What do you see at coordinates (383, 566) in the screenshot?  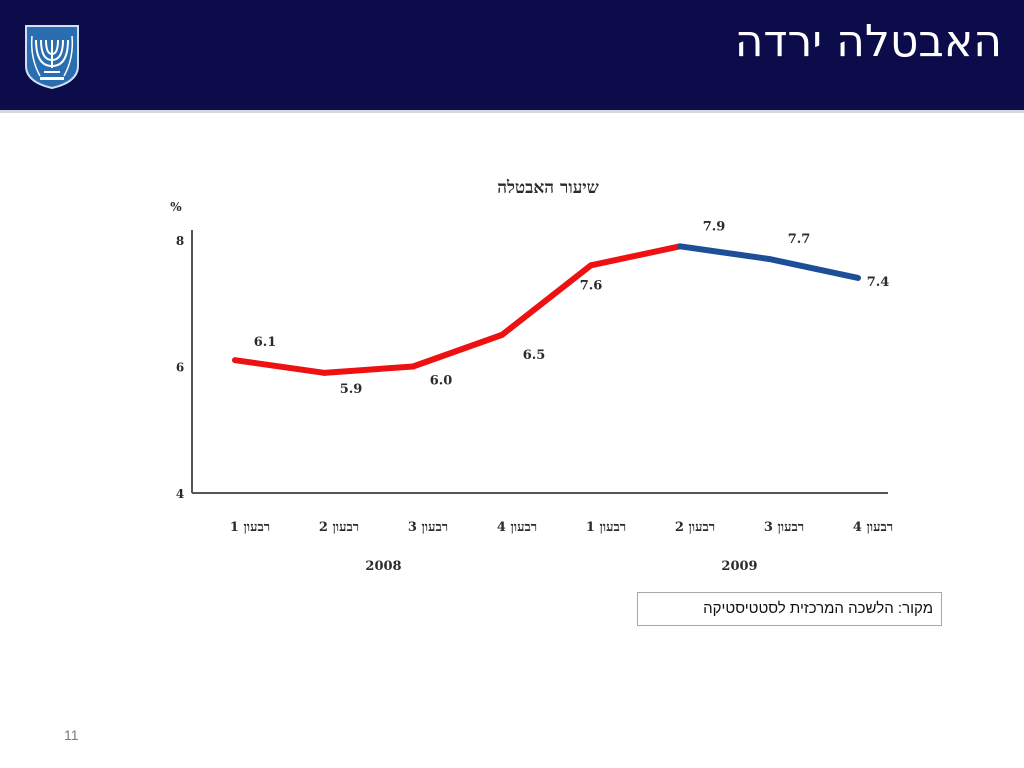 I see `year-group-label: 2008` at bounding box center [383, 566].